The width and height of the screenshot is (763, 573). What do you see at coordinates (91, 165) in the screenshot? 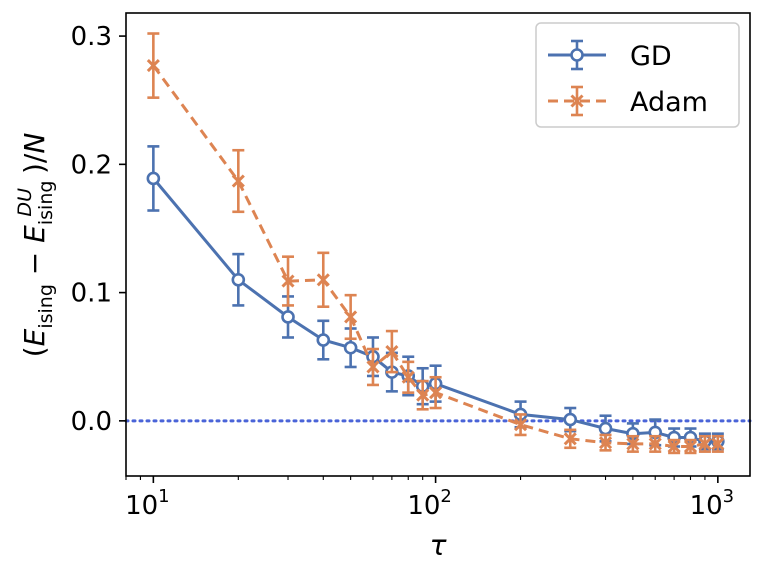
I see `y-tick-label: 0.2` at bounding box center [91, 165].